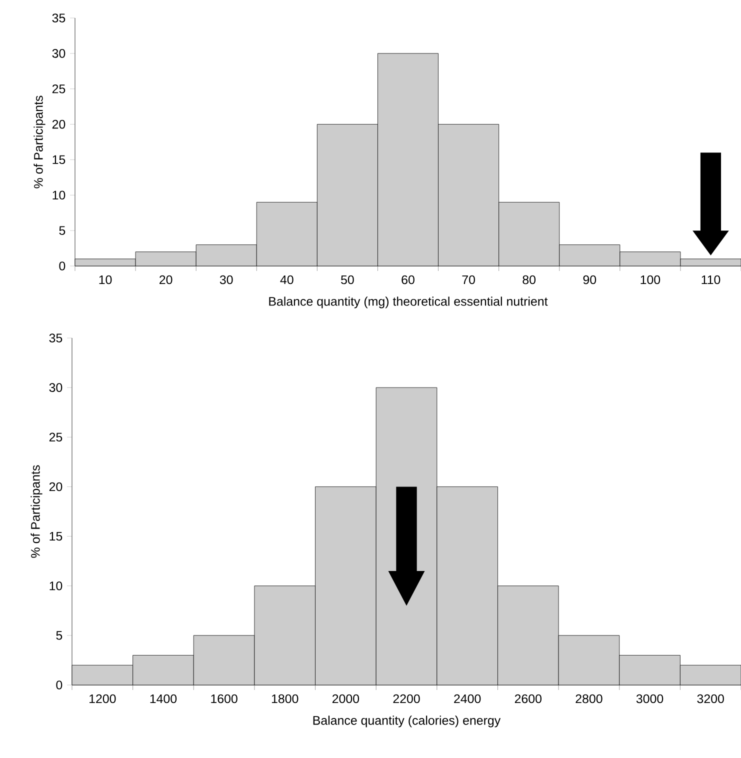 The image size is (741, 758). What do you see at coordinates (467, 699) in the screenshot?
I see `x-tick-label: 2400` at bounding box center [467, 699].